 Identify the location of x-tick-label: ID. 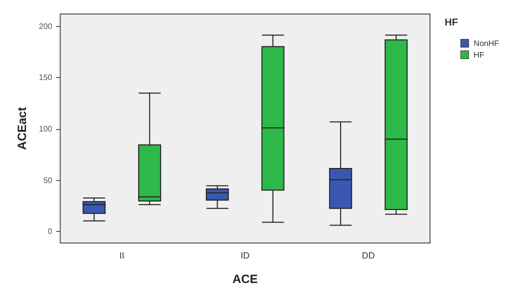
(245, 255).